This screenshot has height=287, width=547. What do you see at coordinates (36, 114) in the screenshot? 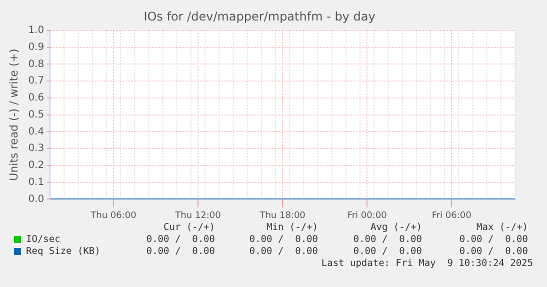
I see `y-tick-label: 0.5` at bounding box center [36, 114].